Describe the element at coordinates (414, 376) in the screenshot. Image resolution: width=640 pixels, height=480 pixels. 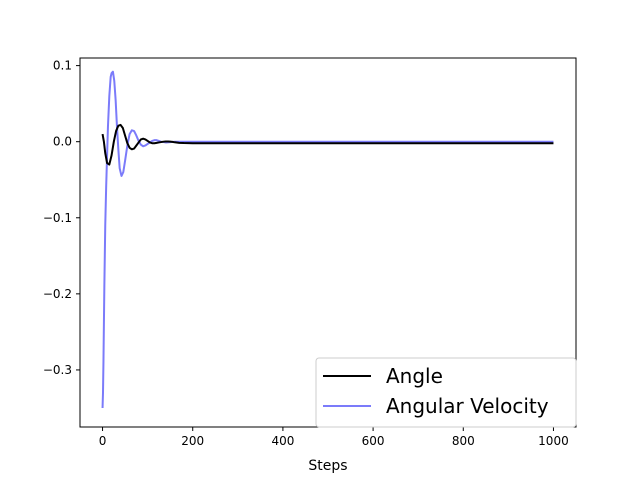
I see `legend-label-angle: Angle` at that location.